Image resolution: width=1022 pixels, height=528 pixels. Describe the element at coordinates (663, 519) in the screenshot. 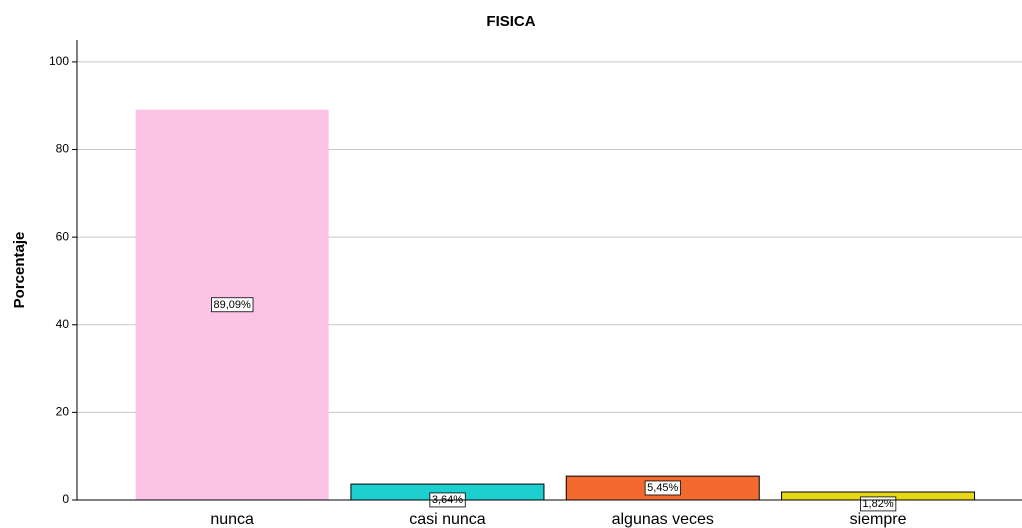

I see `x-tick-label: algunas veces` at that location.